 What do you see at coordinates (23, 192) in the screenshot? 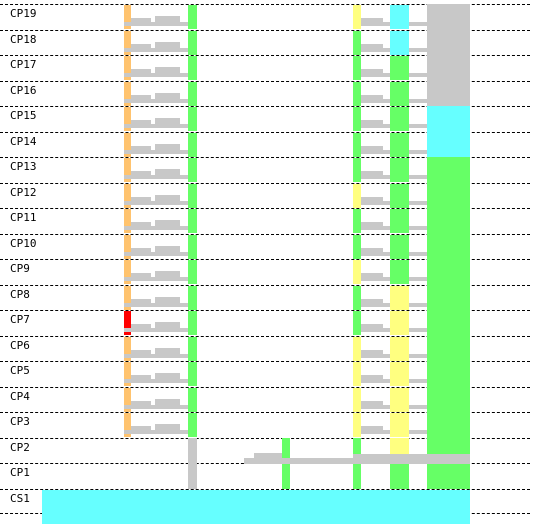
I see `floor-label: CP12` at bounding box center [23, 192].